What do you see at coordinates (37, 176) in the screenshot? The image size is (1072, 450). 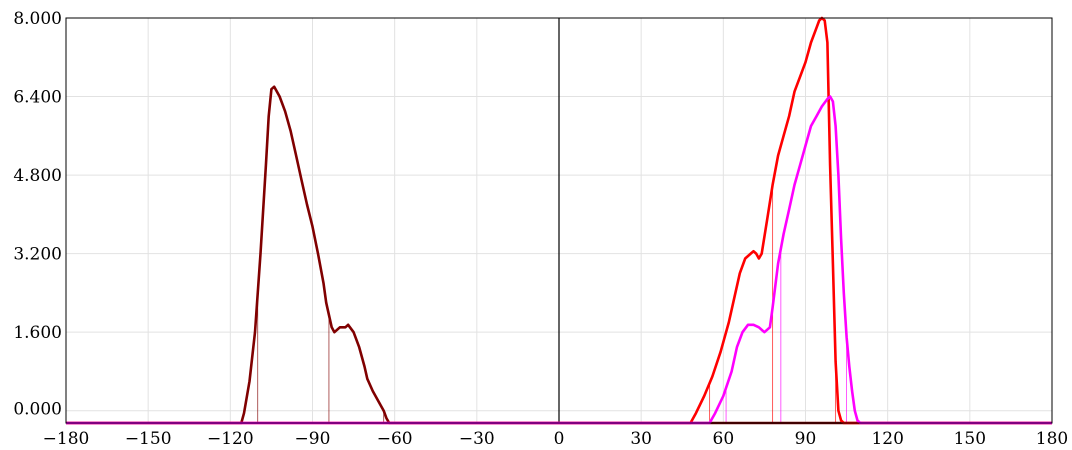 I see `y-tick-label: 4.800` at bounding box center [37, 176].